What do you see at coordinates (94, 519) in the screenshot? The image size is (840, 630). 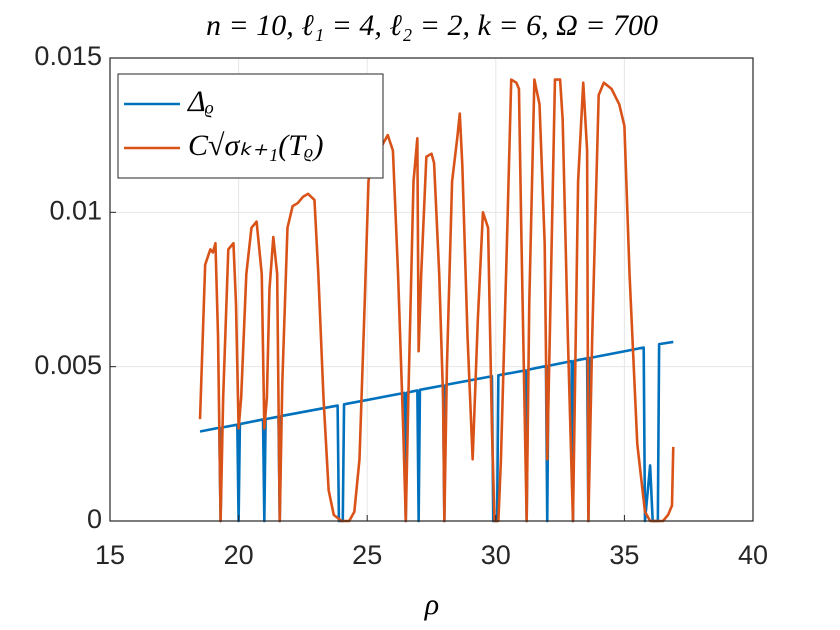 I see `y-tick-label: 0` at bounding box center [94, 519].